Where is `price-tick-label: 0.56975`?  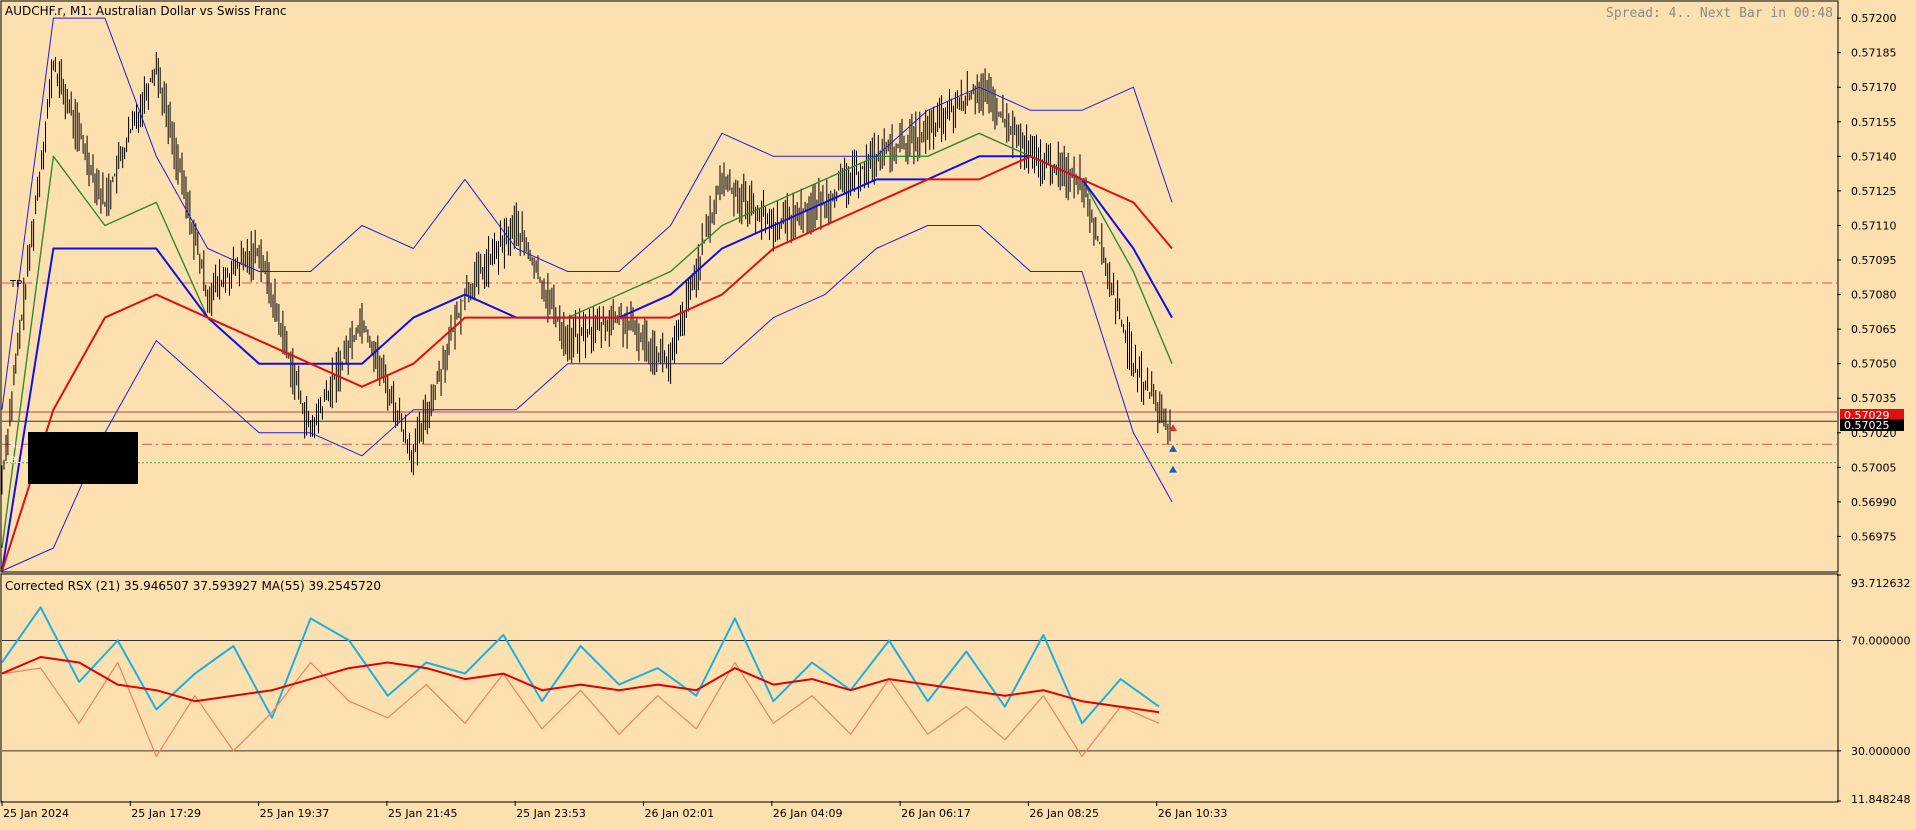
price-tick-label: 0.56975 is located at coordinates (1874, 536).